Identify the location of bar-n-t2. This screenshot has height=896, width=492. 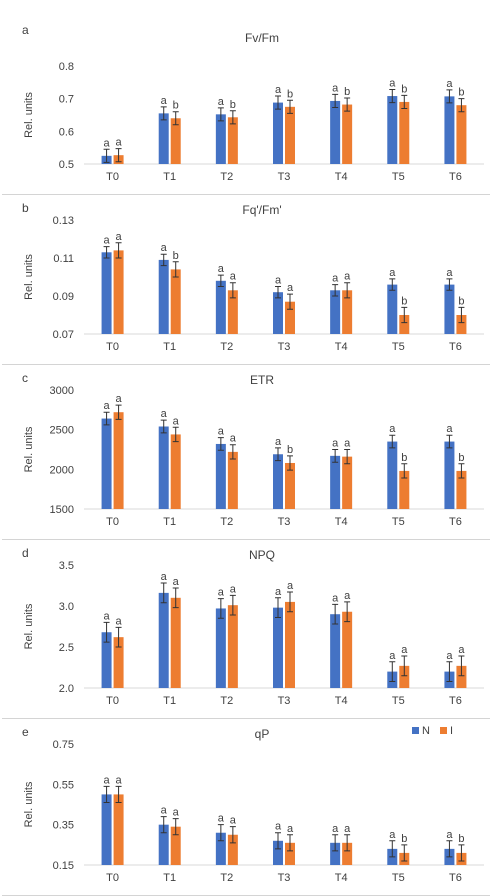
(220, 307).